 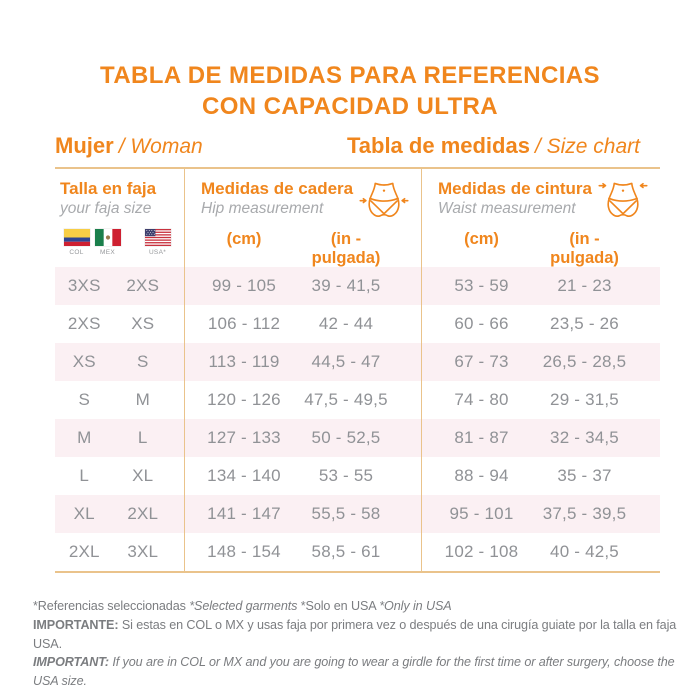 I want to click on hip-in-cell: 47,5 - 49,5, so click(x=346, y=399).